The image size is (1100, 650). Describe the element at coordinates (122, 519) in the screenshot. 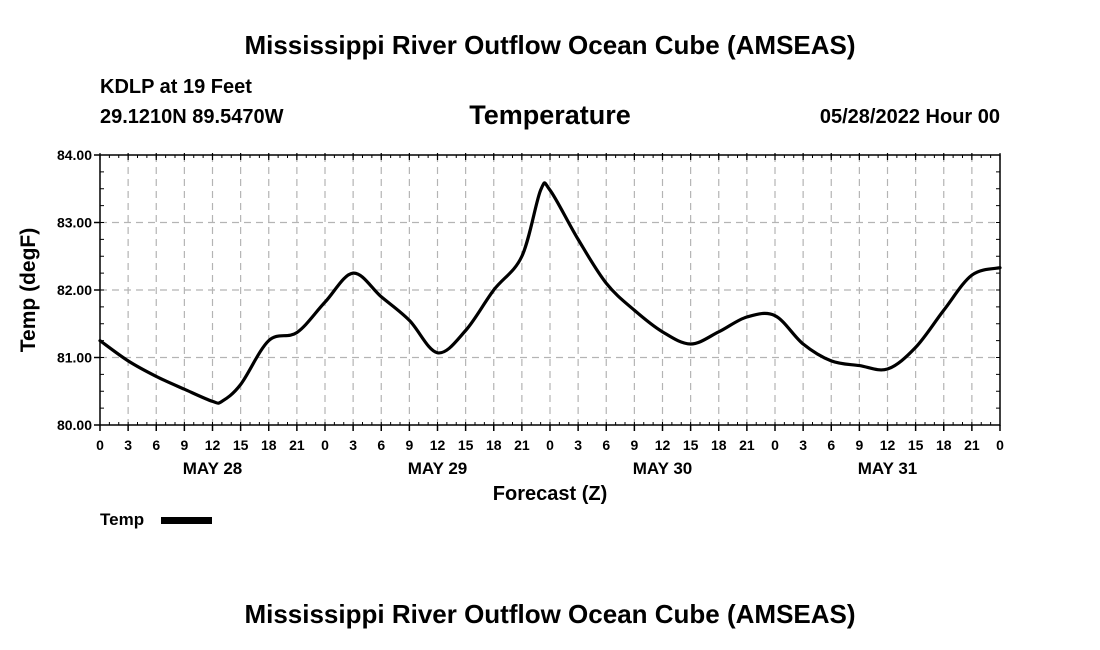

I see `legend-label-temp: Temp` at that location.